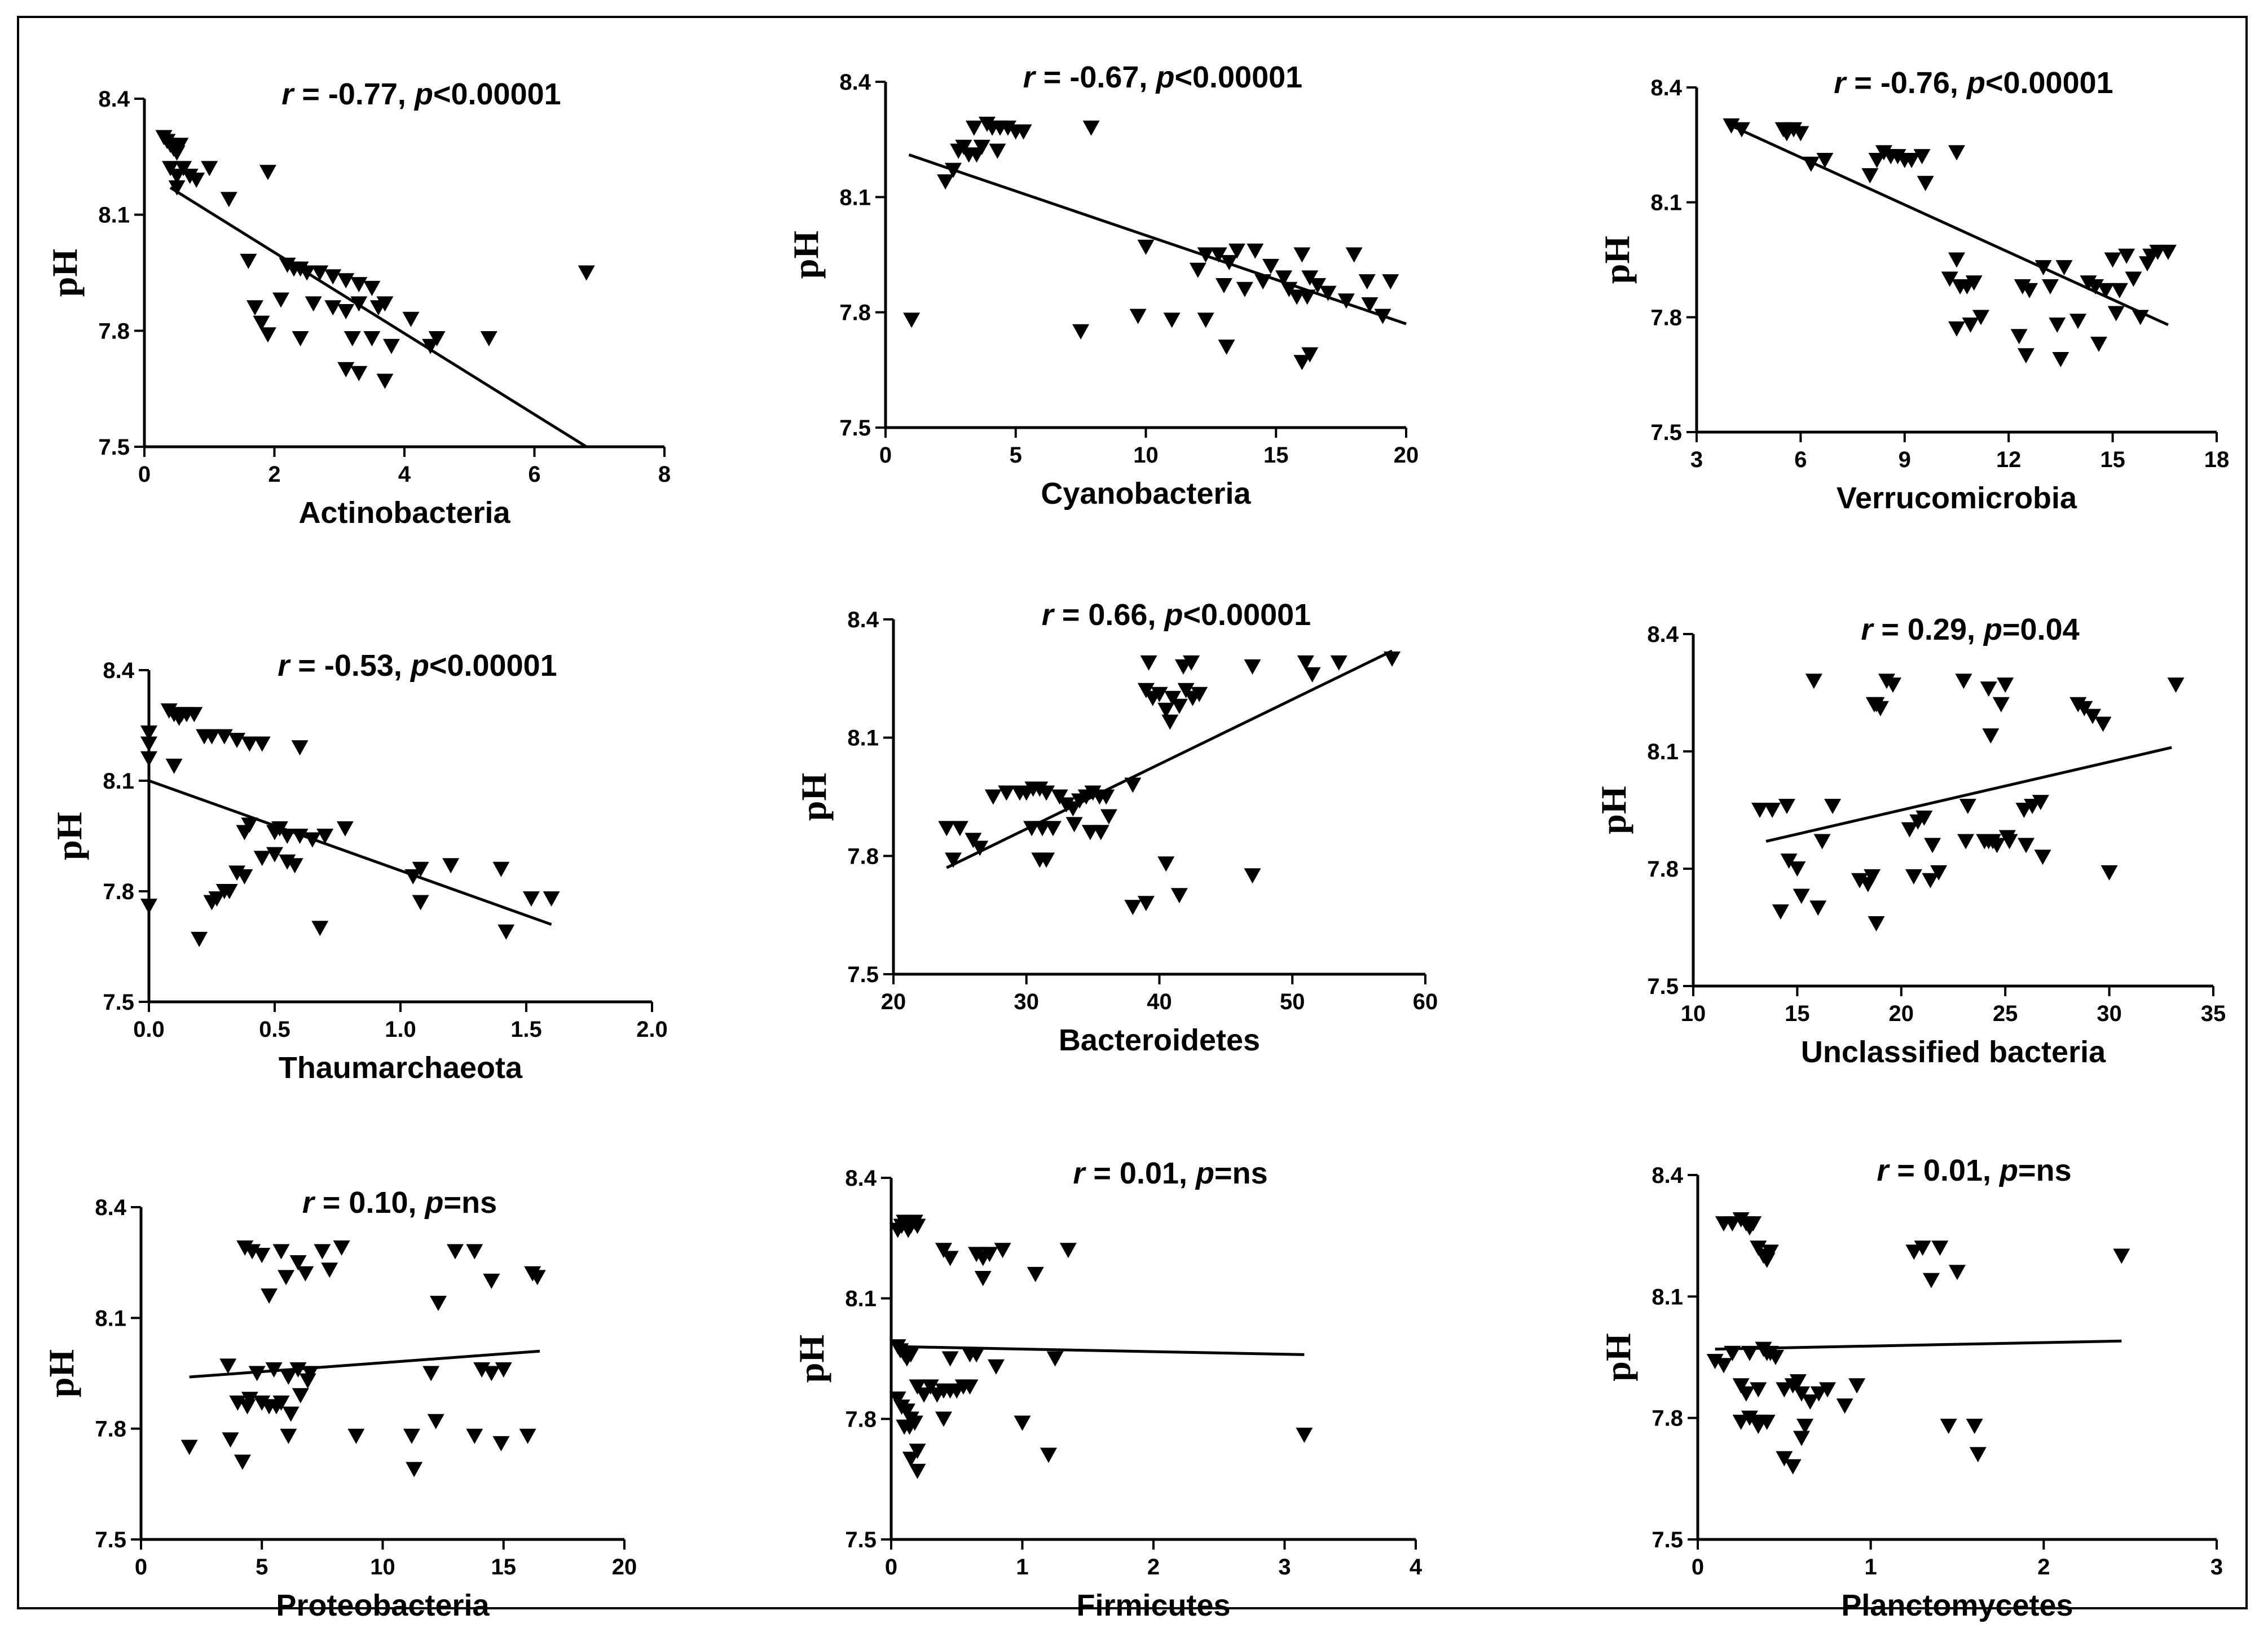 This screenshot has height=1628, width=2268. What do you see at coordinates (118, 781) in the screenshot?
I see `chart-4-y-tick-label: 8.1` at bounding box center [118, 781].